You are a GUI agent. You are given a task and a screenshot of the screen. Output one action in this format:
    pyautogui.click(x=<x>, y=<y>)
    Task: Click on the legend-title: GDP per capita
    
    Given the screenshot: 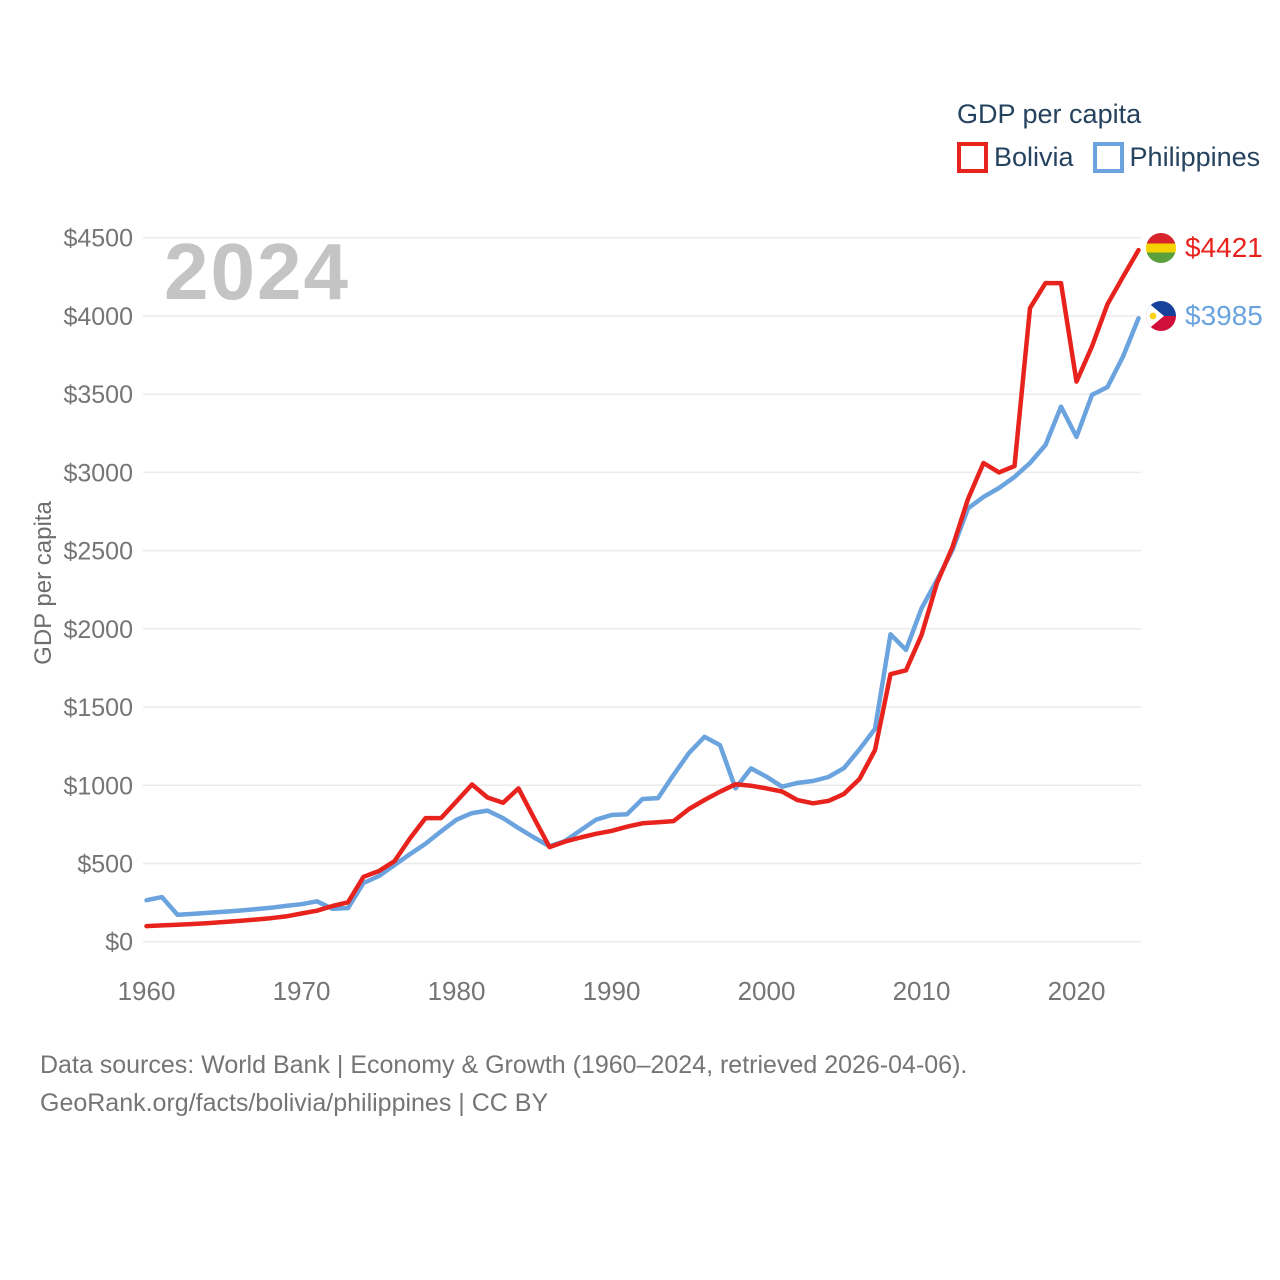 What is the action you would take?
    pyautogui.click(x=1049, y=114)
    